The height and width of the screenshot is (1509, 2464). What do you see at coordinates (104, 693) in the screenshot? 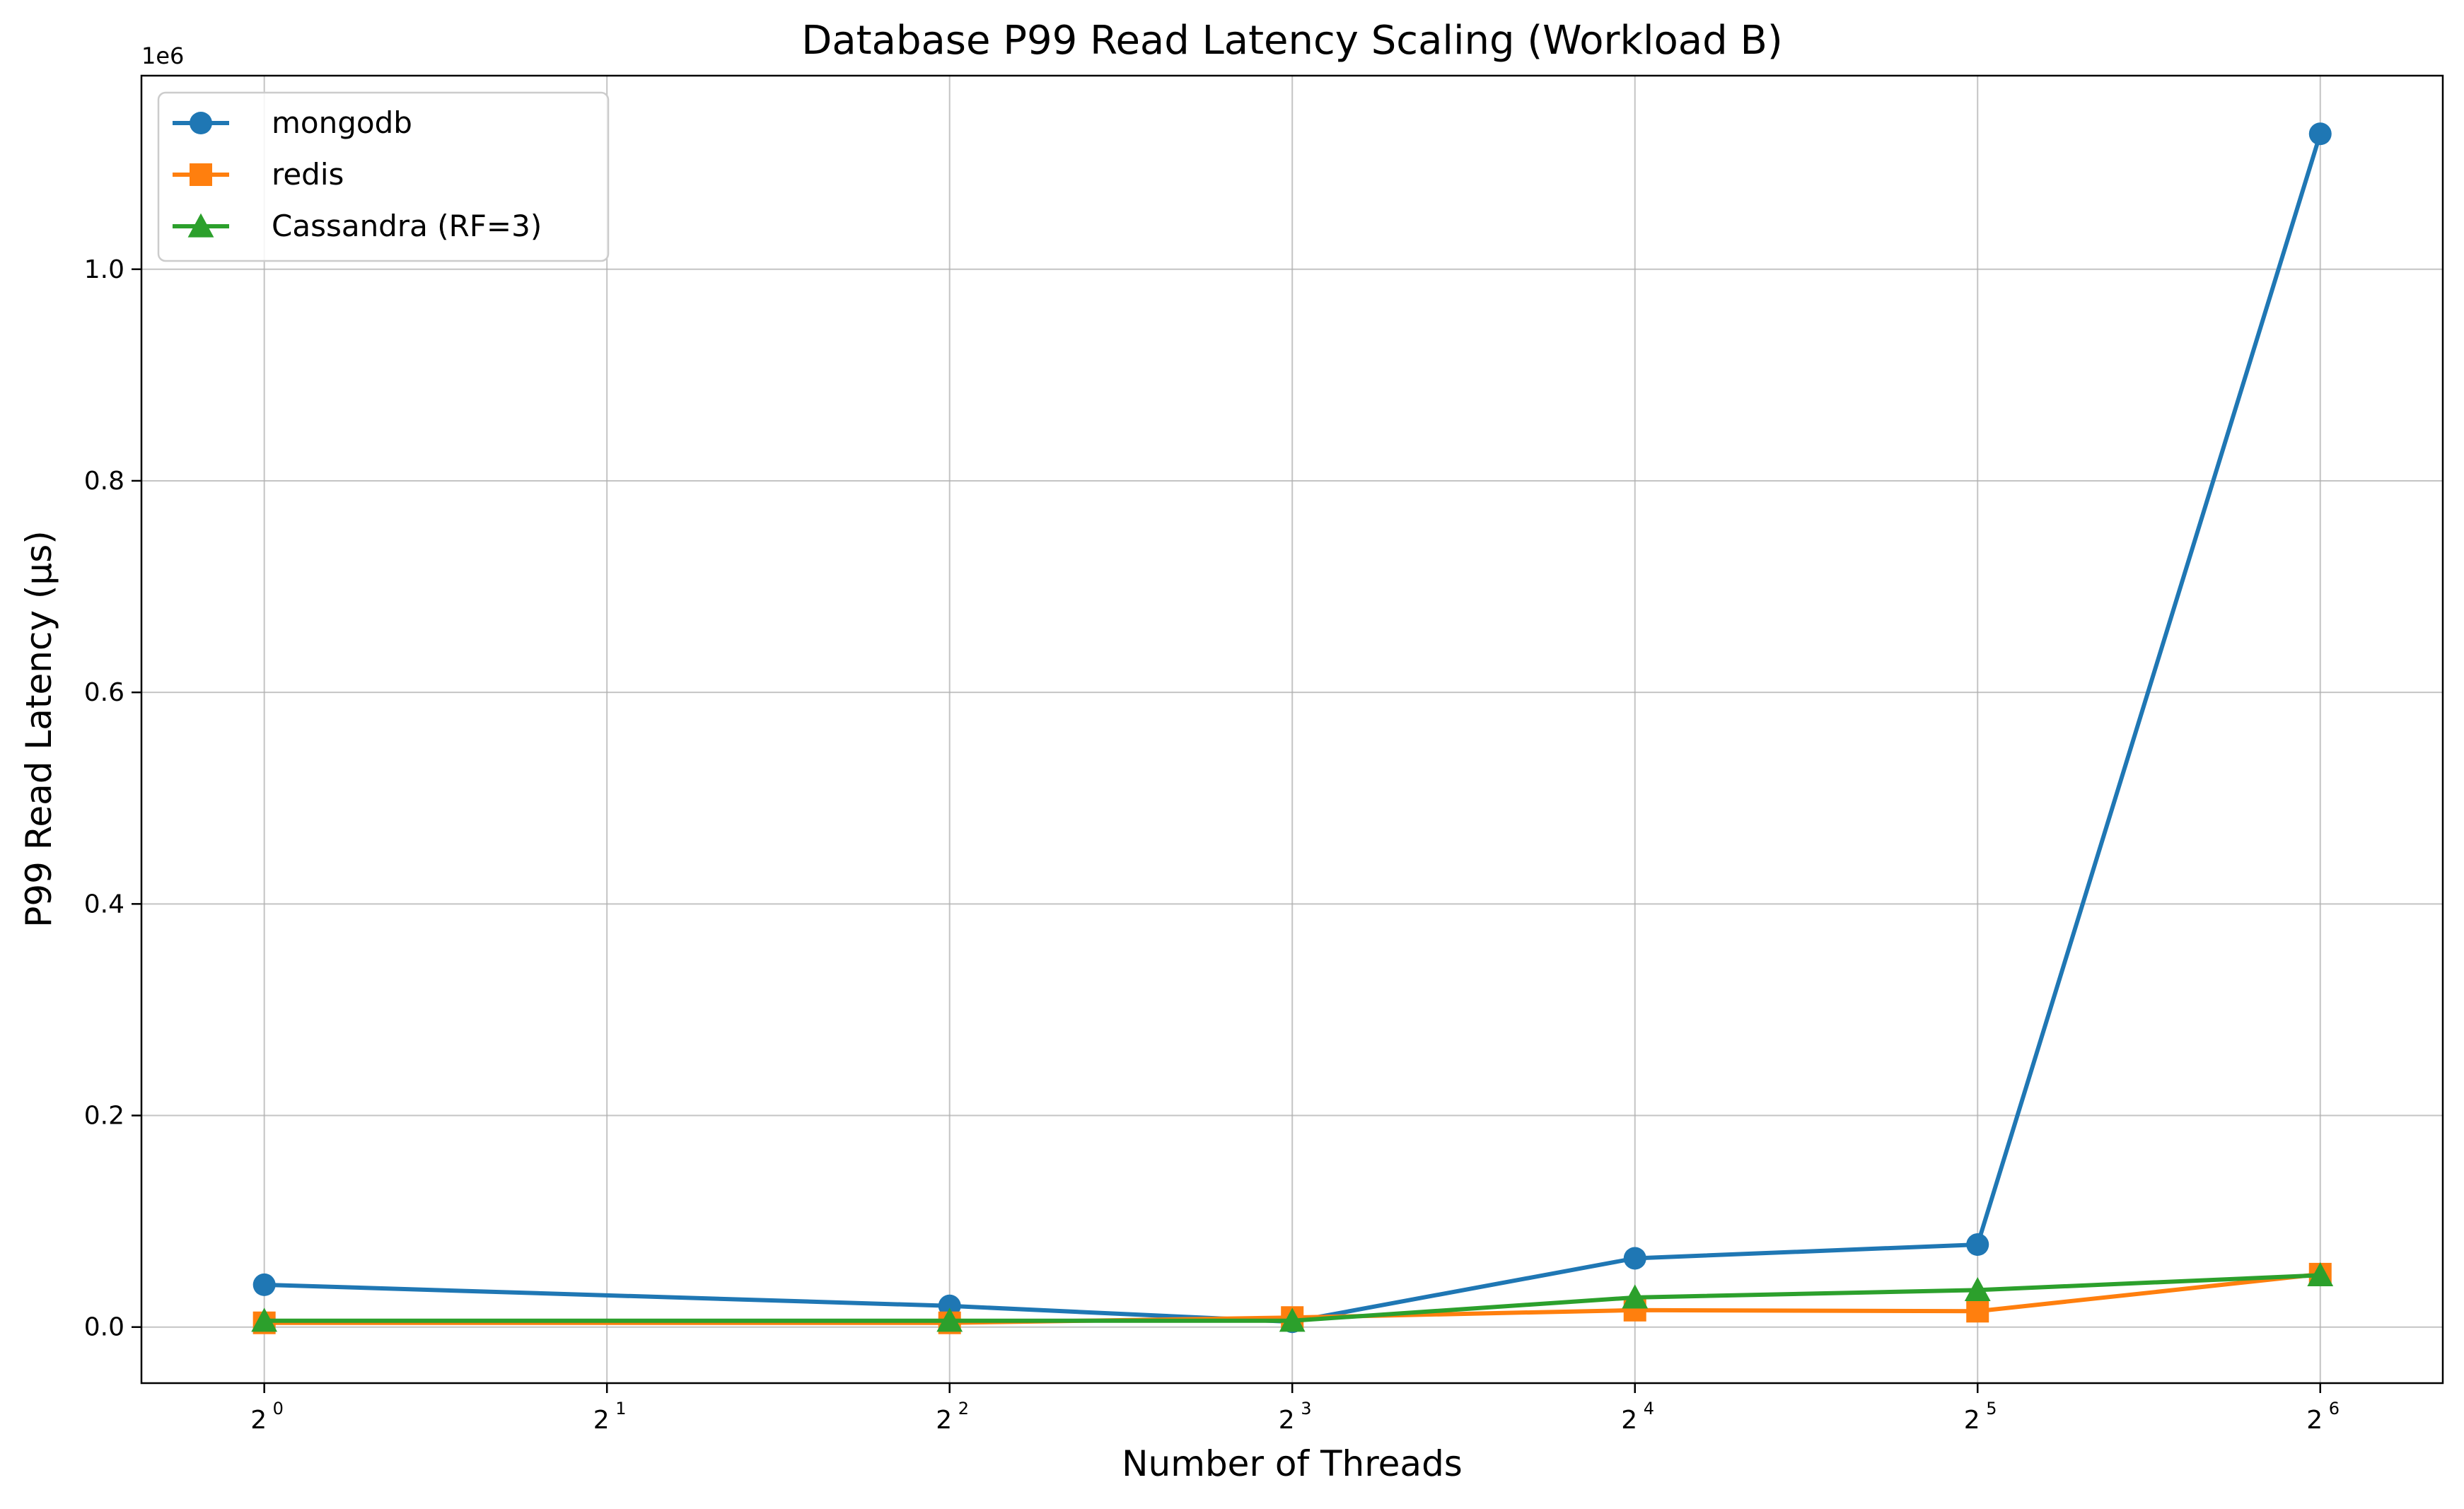
I see `y-tick-label: 0.6` at bounding box center [104, 693].